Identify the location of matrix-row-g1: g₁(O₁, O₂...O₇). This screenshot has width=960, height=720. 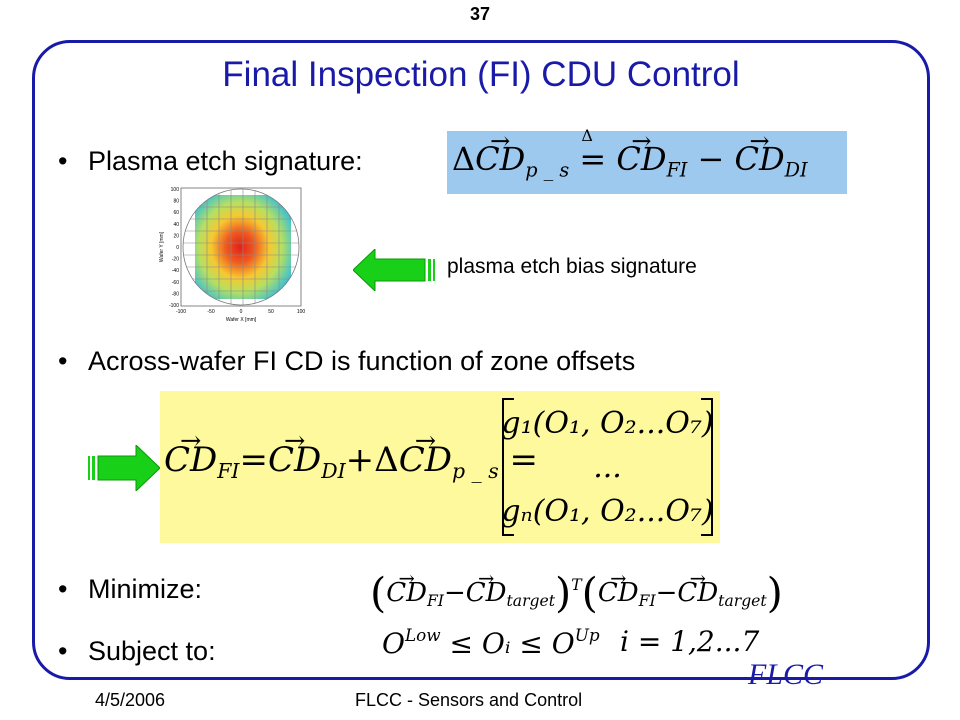
(607, 423).